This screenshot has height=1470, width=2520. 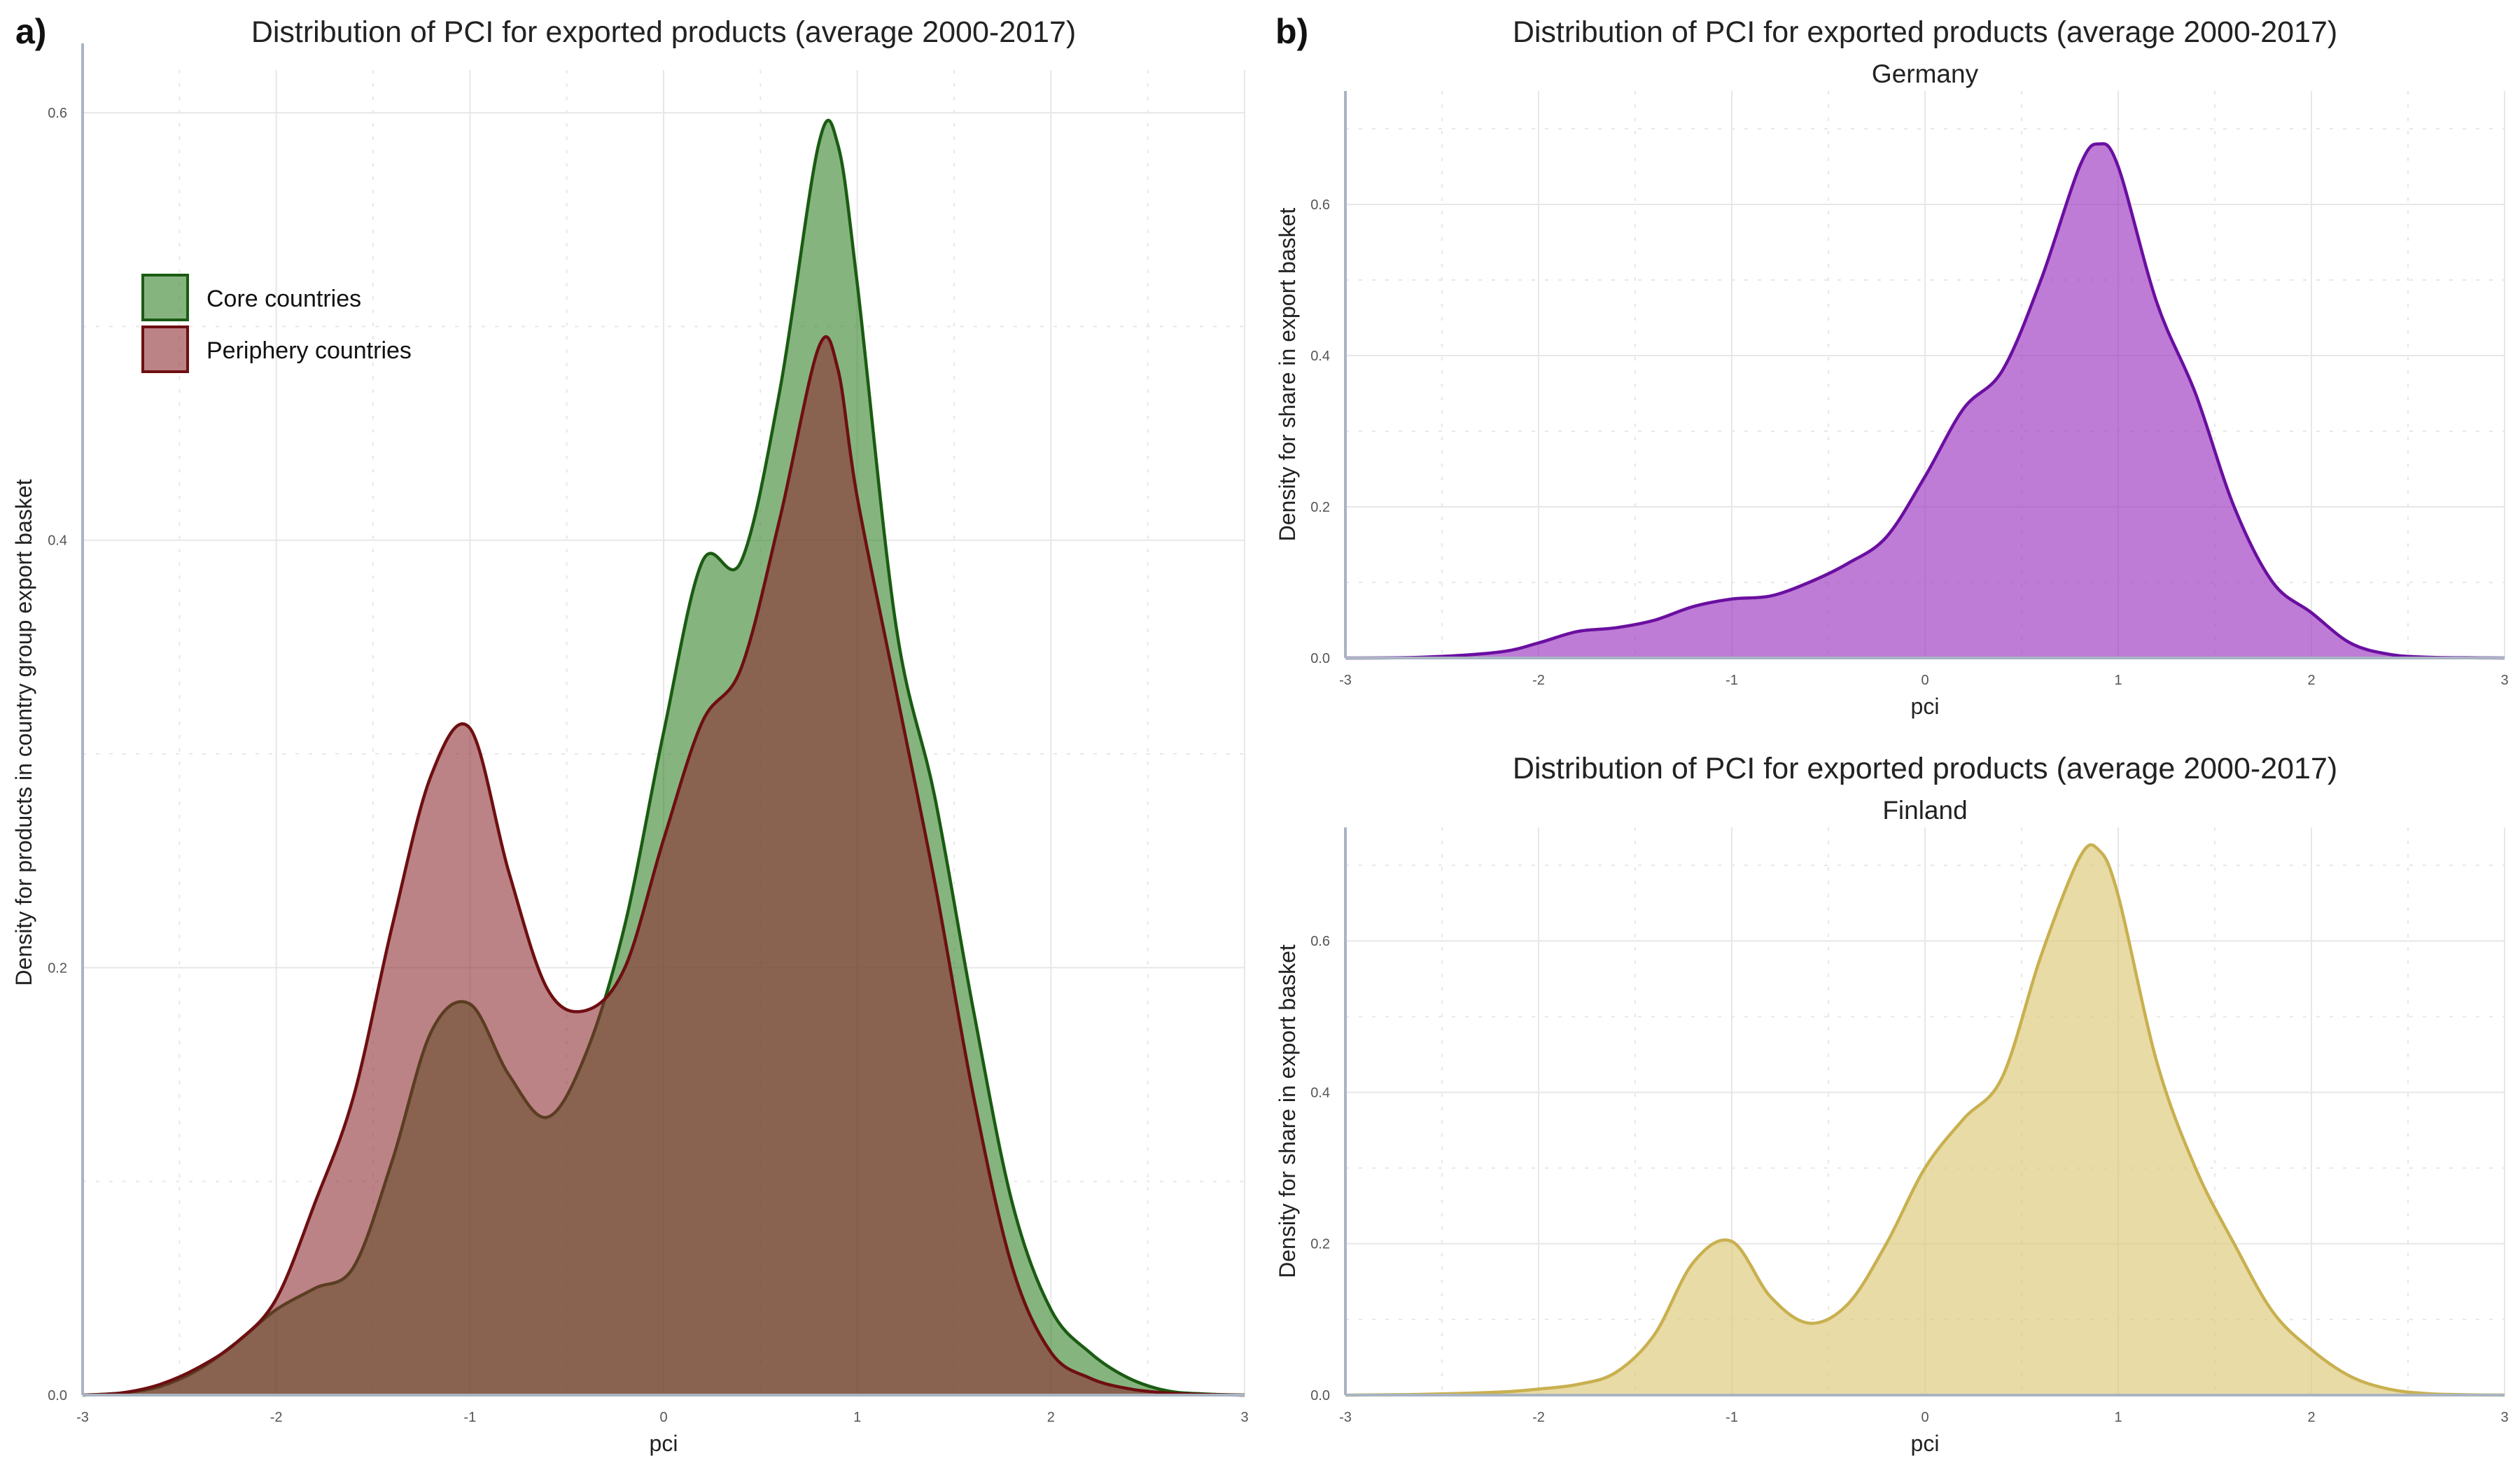 I want to click on legend-label: Periphery countries, so click(x=309, y=350).